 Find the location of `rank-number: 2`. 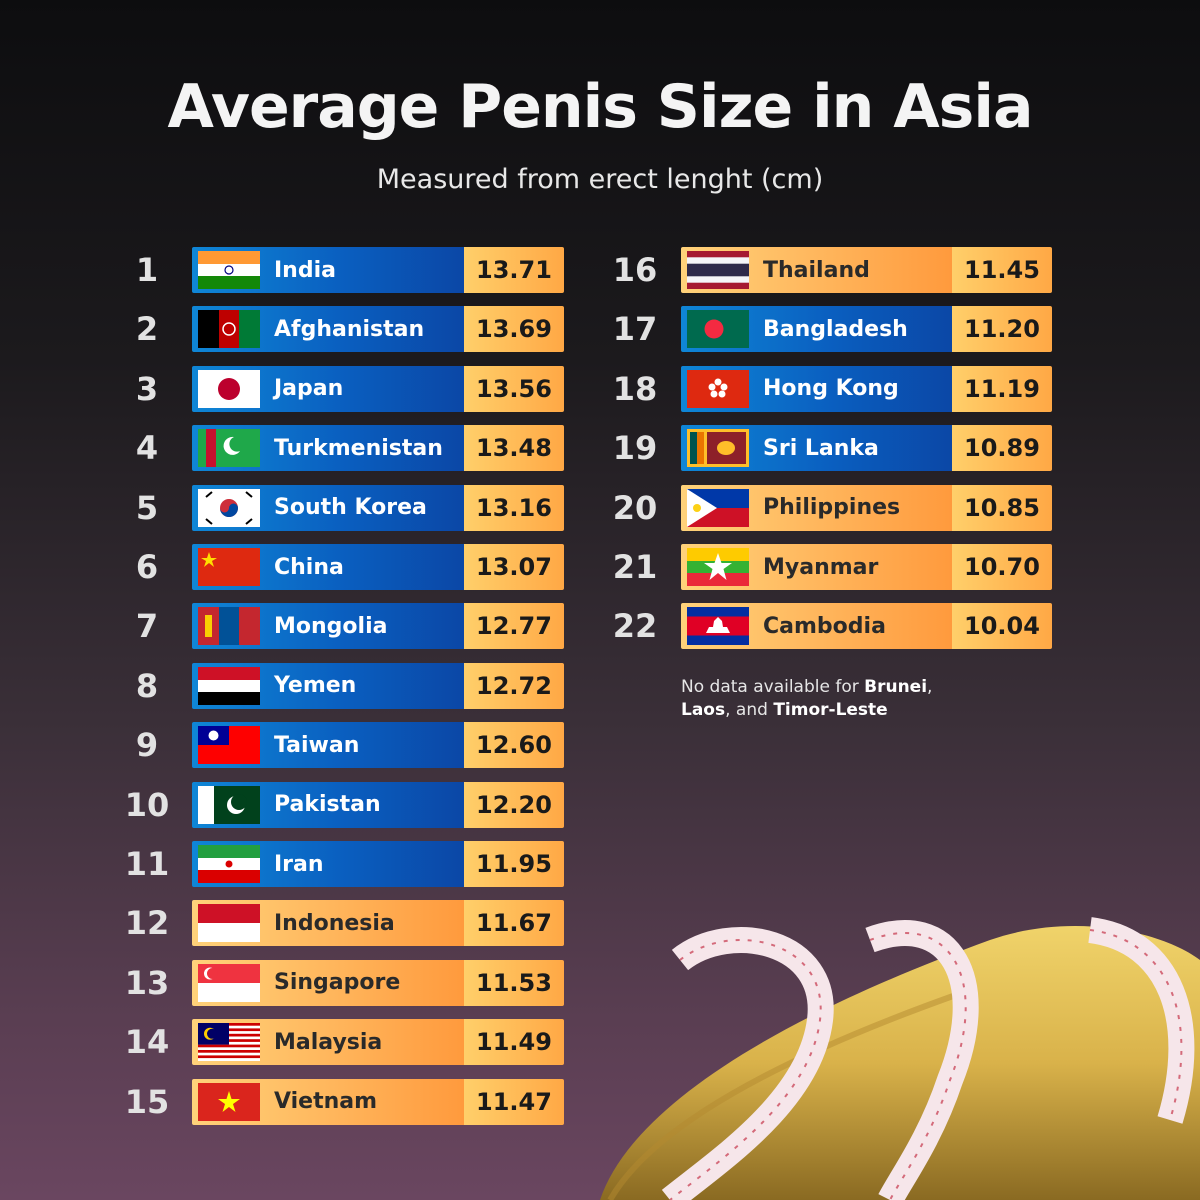

rank-number: 2 is located at coordinates (147, 329).